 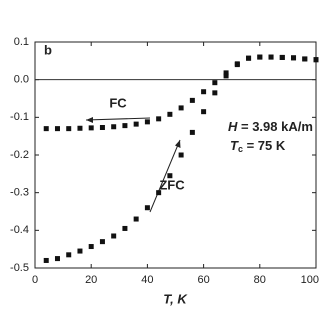 What do you see at coordinates (165, 176) in the screenshot?
I see `zfc-arrow` at bounding box center [165, 176].